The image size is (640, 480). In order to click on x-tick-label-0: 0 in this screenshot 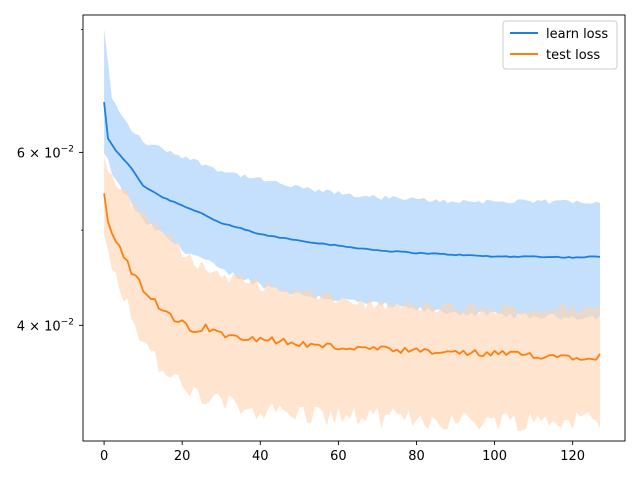, I will do `click(104, 456)`.